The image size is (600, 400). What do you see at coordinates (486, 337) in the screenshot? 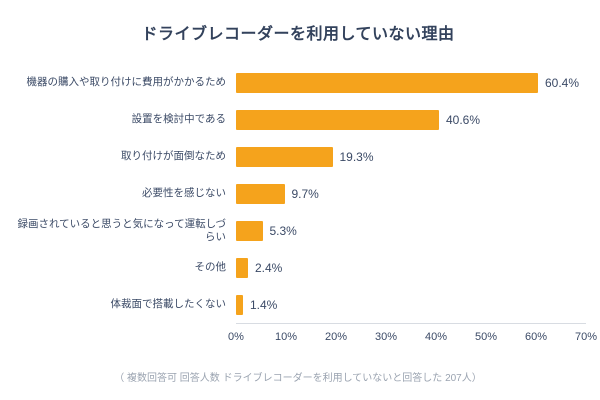
I see `x-tick-label: 50%` at bounding box center [486, 337].